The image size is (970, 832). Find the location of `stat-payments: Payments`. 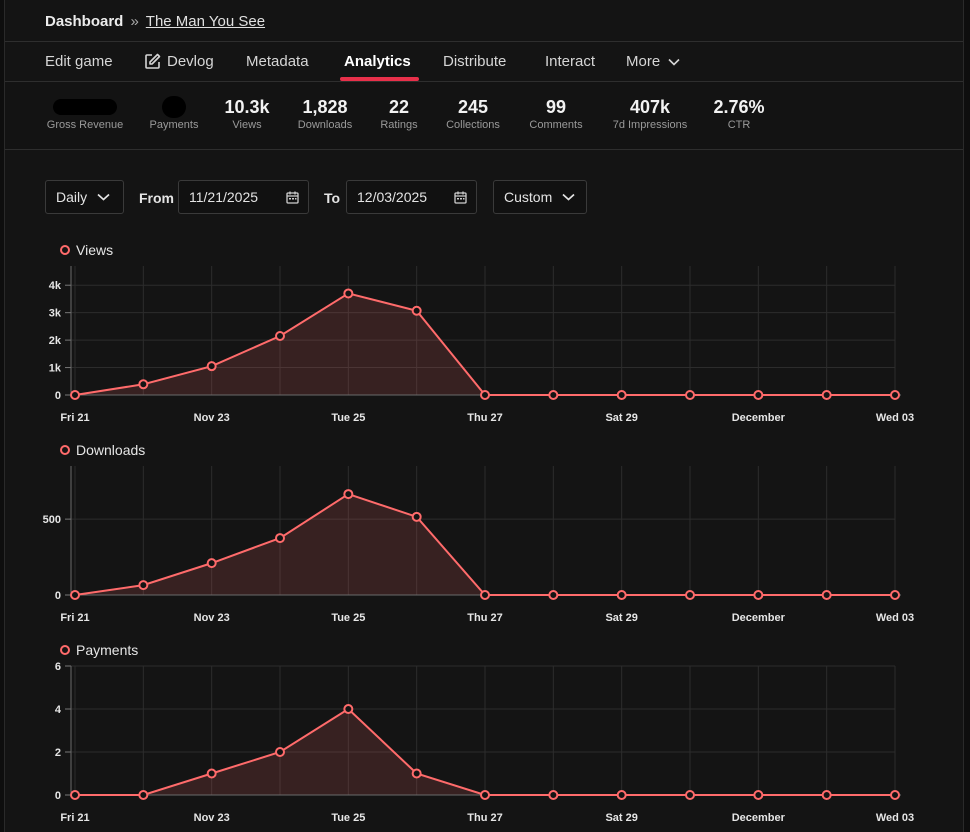

stat-payments: Payments is located at coordinates (174, 113).